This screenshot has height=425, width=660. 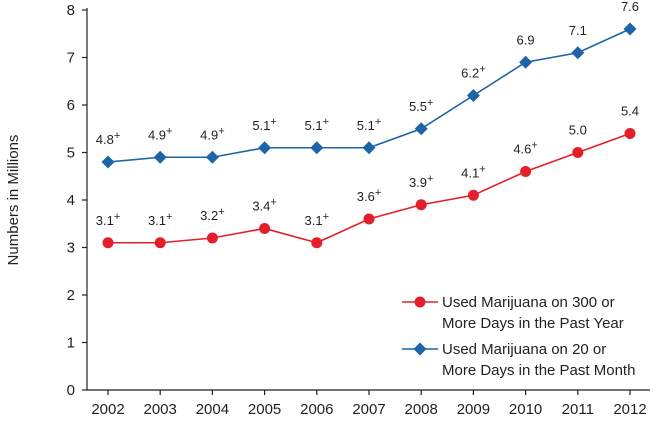 I want to click on data-label: 5.4, so click(x=630, y=111).